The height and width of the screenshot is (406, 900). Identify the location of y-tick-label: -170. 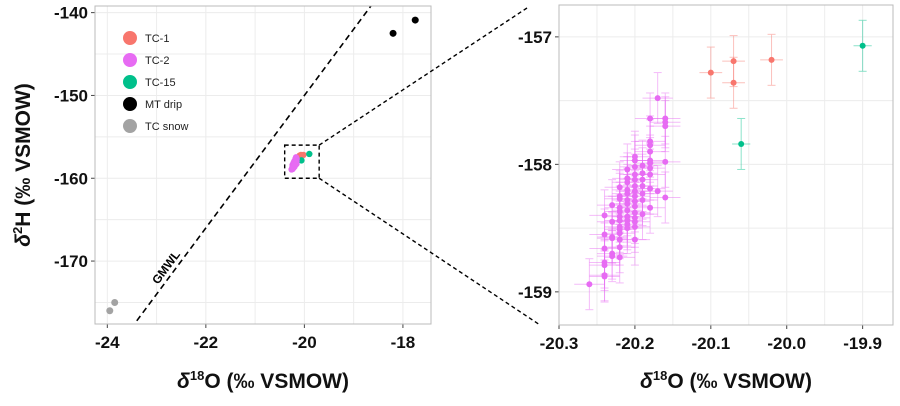
(71, 261).